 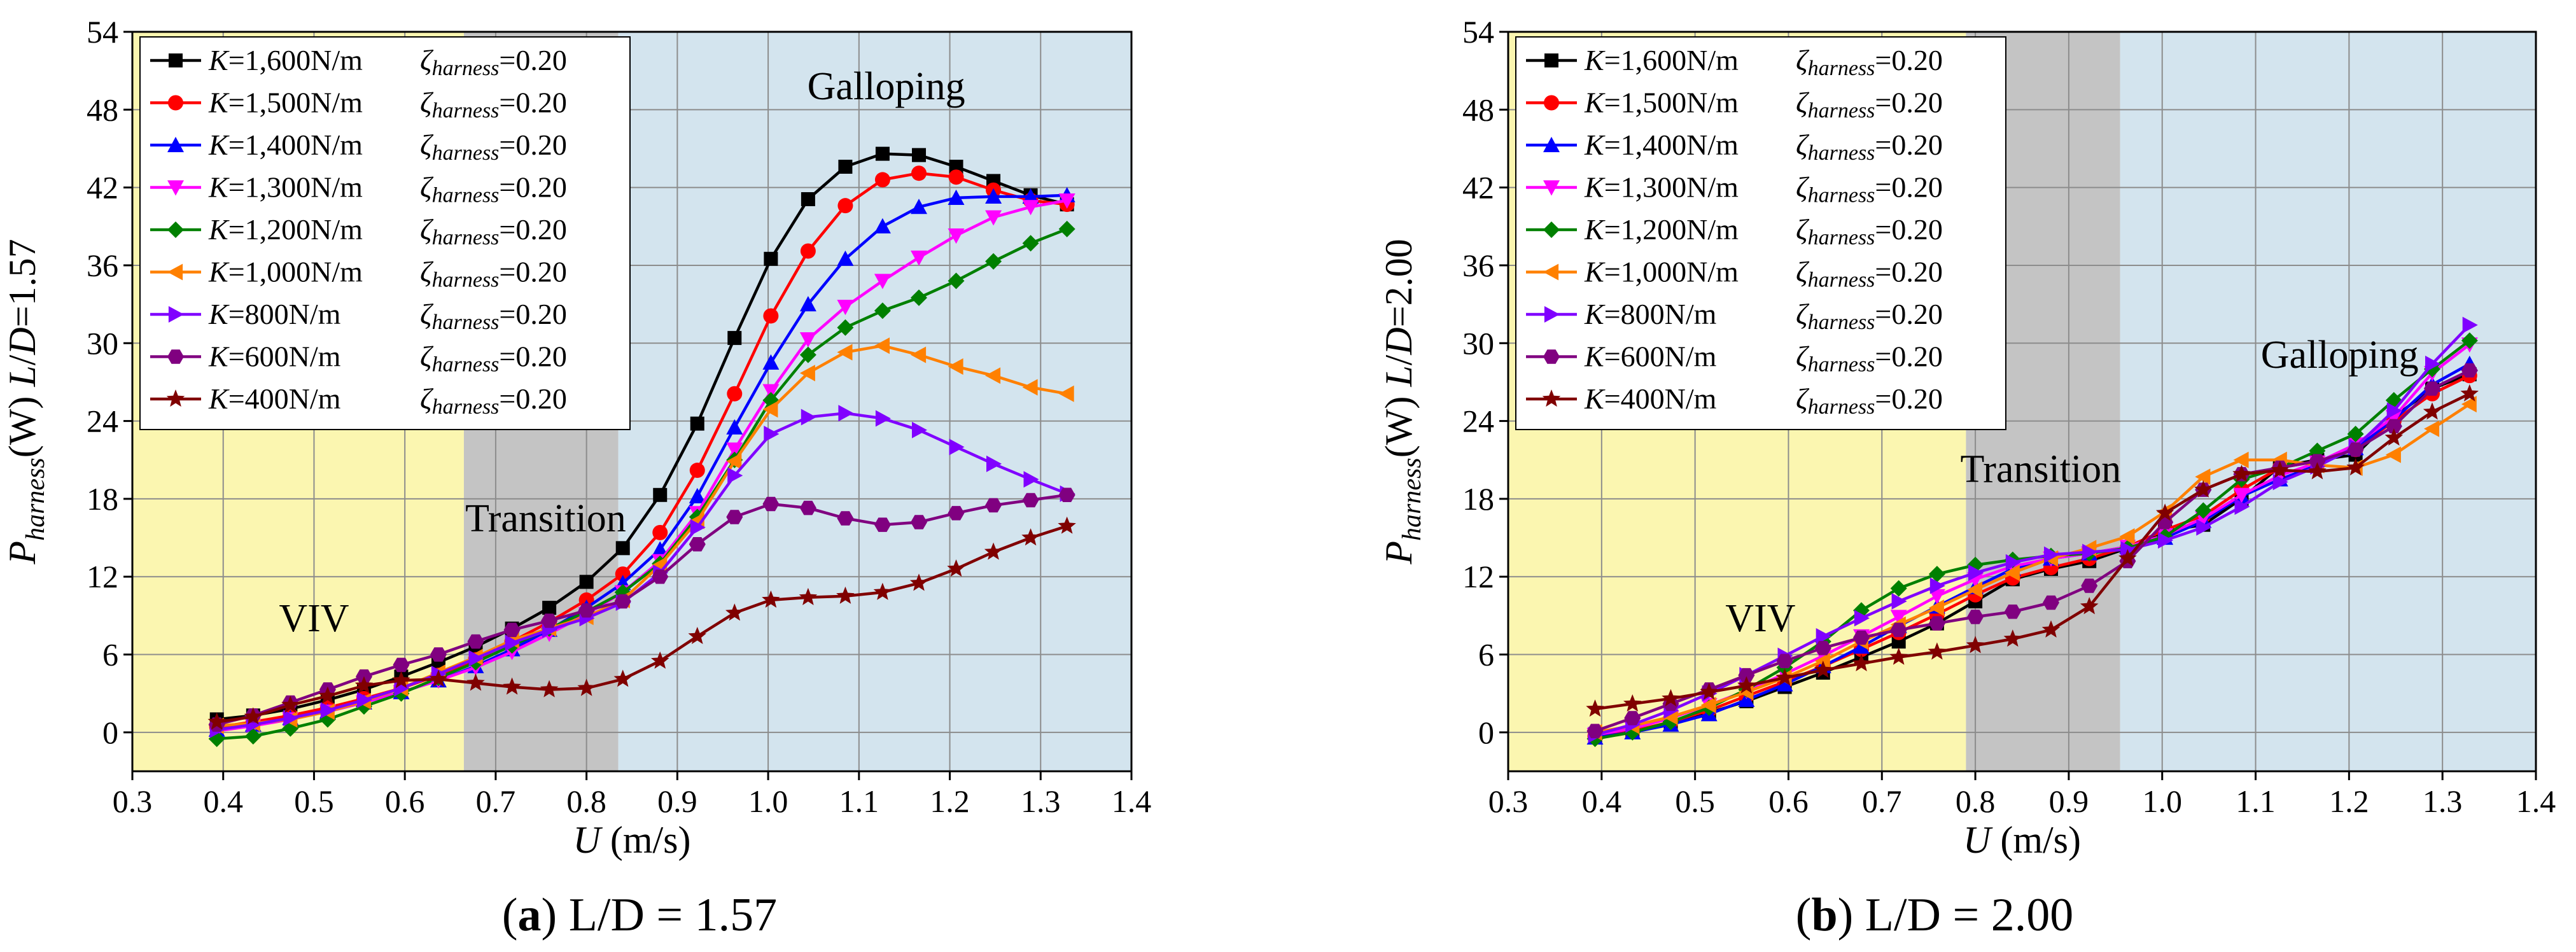 I want to click on chart-b-x-tick-label: 0.8, so click(x=1976, y=801).